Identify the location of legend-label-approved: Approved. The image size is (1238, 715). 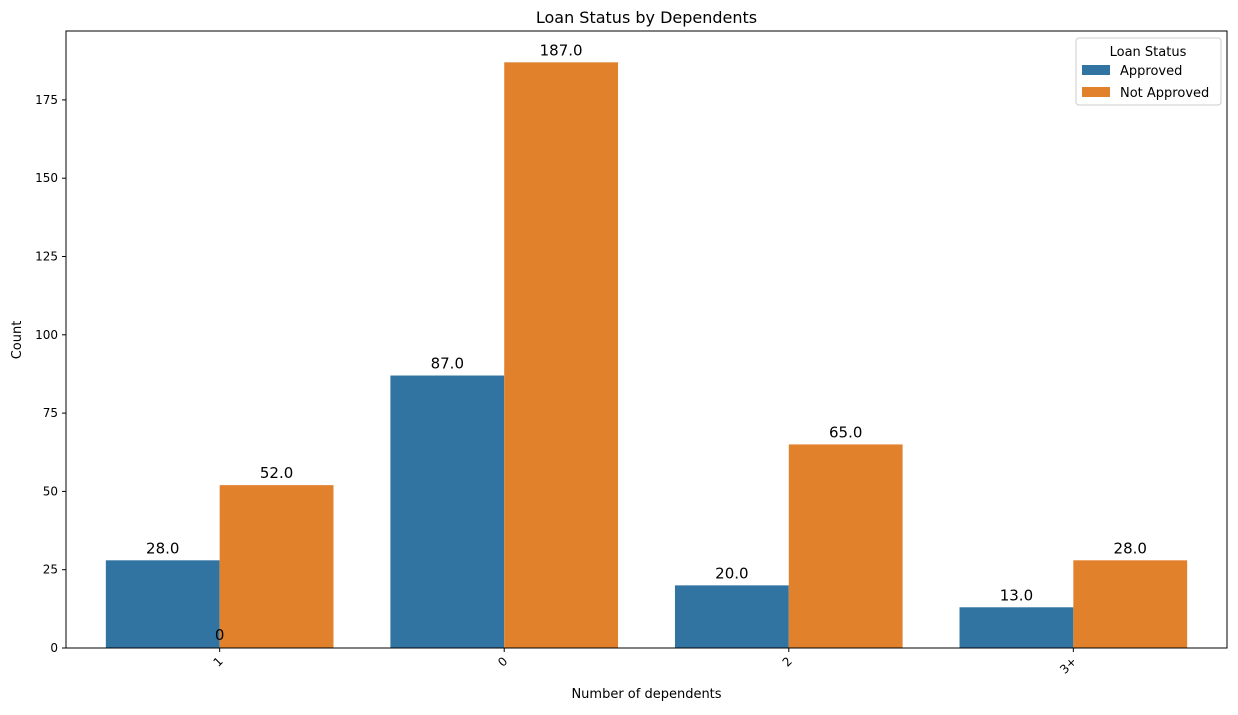
(1151, 71).